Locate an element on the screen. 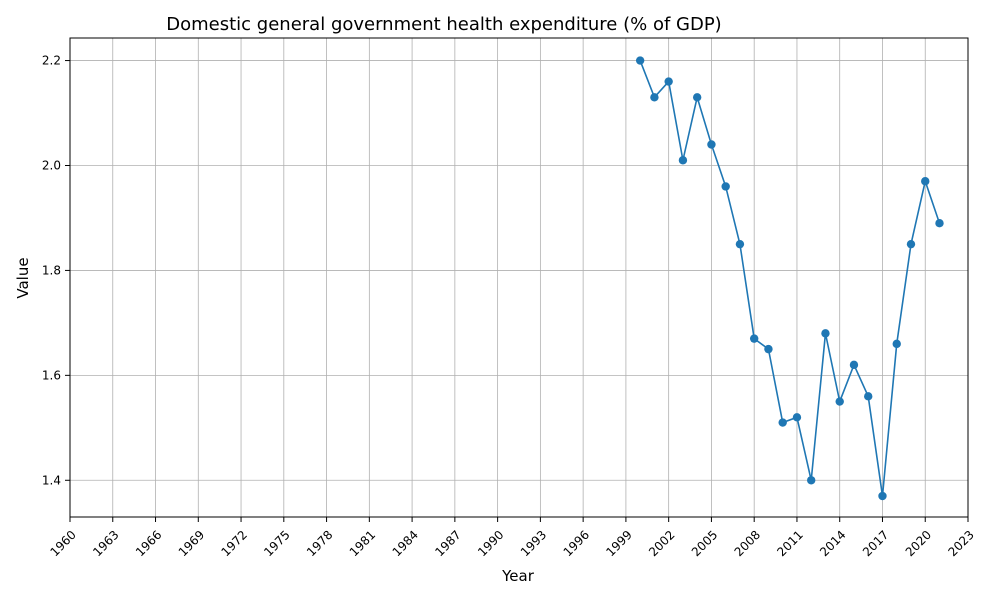 The width and height of the screenshot is (1000, 604). y-axis: 1.4 1.6 1.8 2.0 2.2 is located at coordinates (56, 270).